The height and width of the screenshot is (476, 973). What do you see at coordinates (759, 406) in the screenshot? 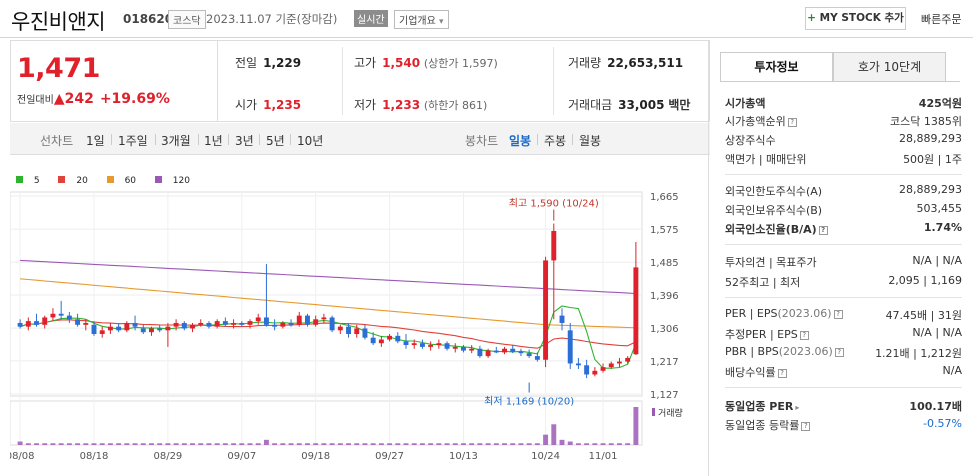
I see `ind-per-label-text: 동일업종 PER` at bounding box center [759, 406].